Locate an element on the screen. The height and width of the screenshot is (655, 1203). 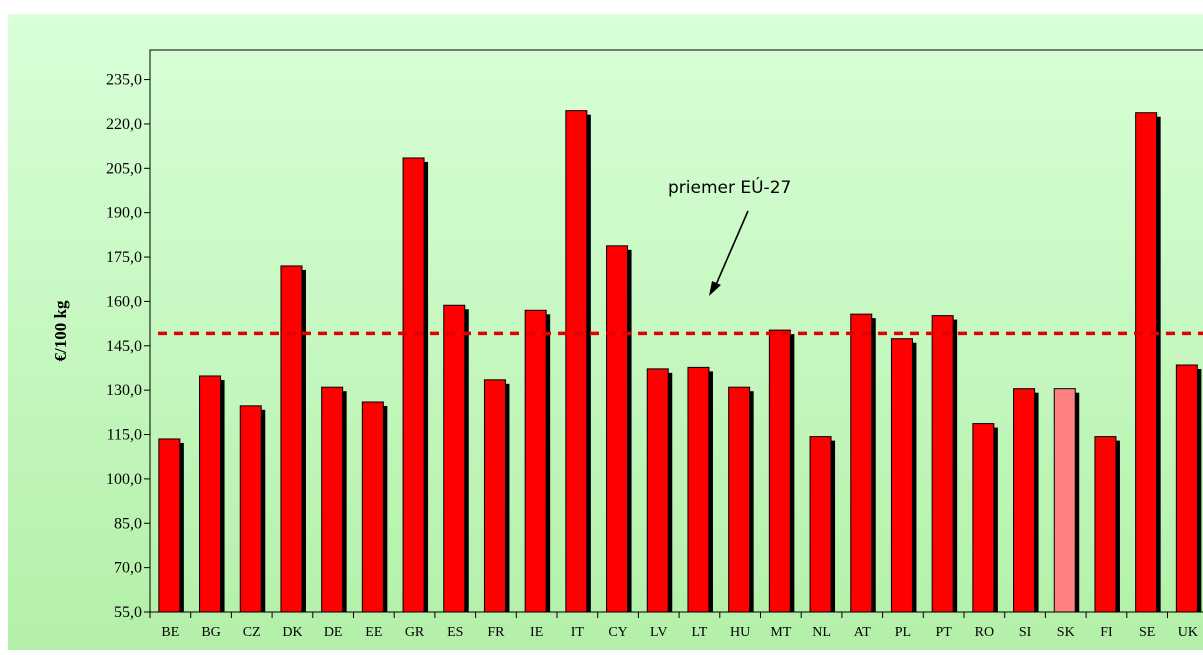
x-tick-label: DK is located at coordinates (292, 632).